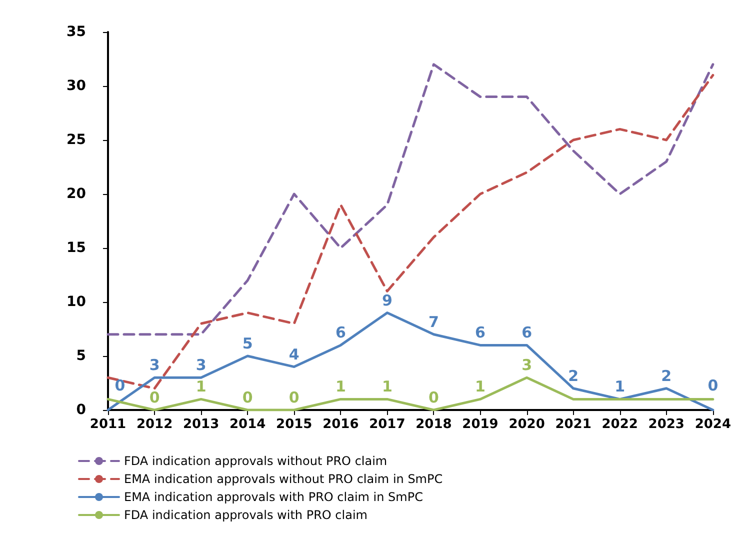 This screenshot has width=742, height=538. Describe the element at coordinates (573, 424) in the screenshot. I see `x-tick-label: 2021` at that location.